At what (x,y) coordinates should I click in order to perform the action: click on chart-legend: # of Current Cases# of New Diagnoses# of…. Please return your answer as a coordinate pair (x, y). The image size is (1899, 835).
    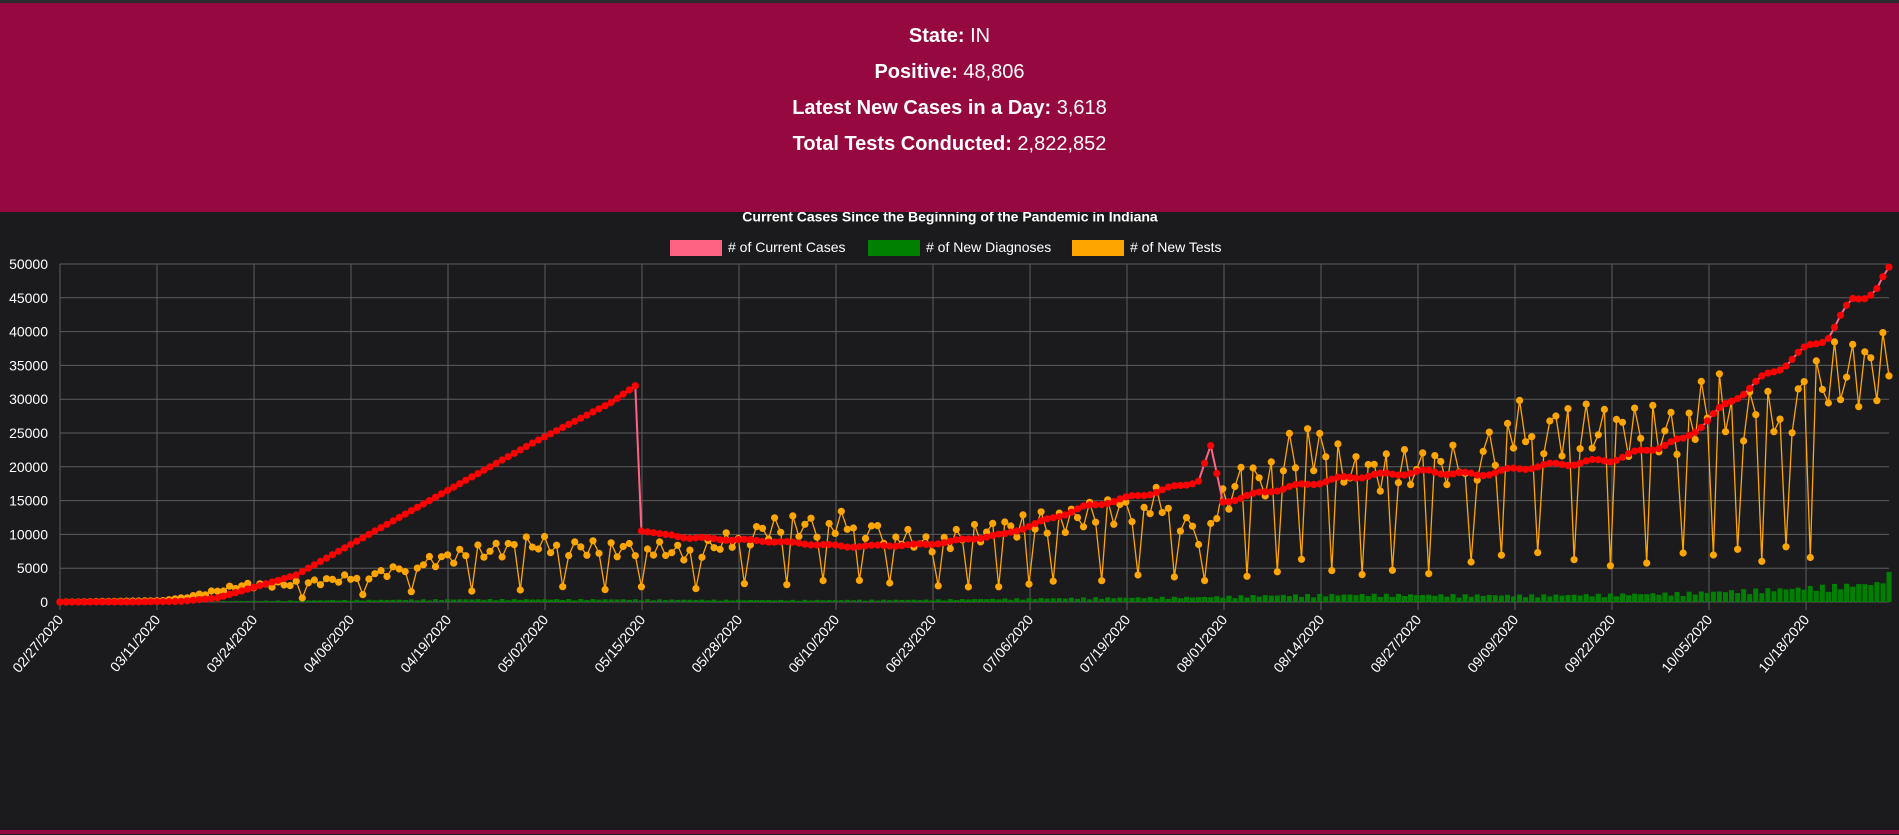
    Looking at the image, I should click on (946, 247).